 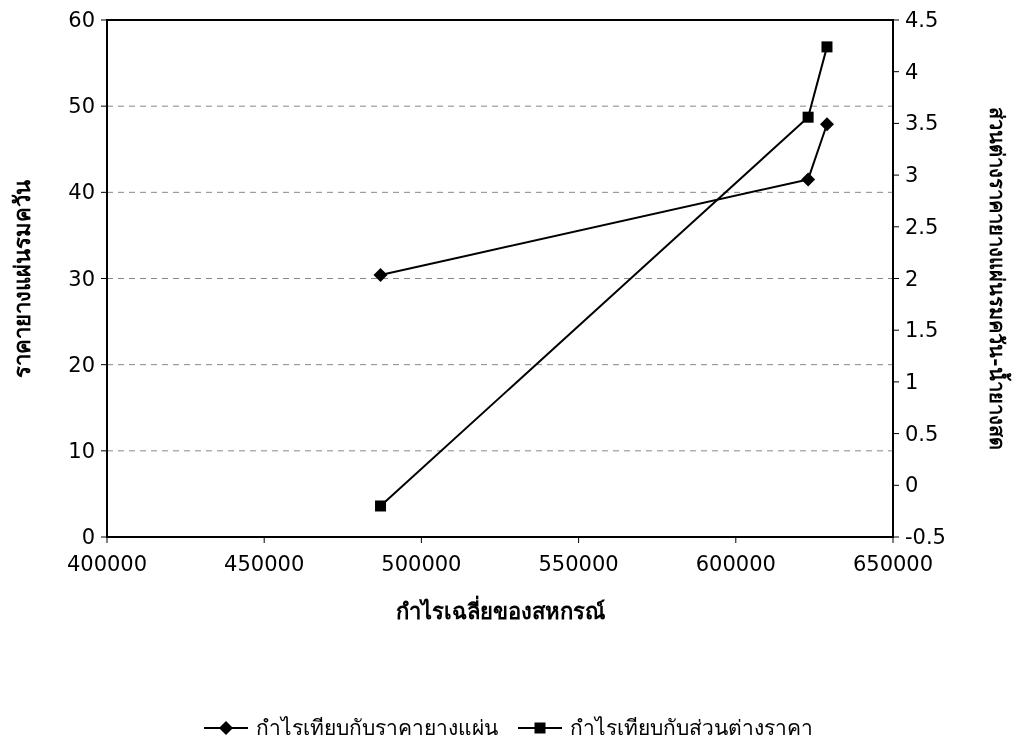 What do you see at coordinates (264, 564) in the screenshot?
I see `x-tick-label: 450000` at bounding box center [264, 564].